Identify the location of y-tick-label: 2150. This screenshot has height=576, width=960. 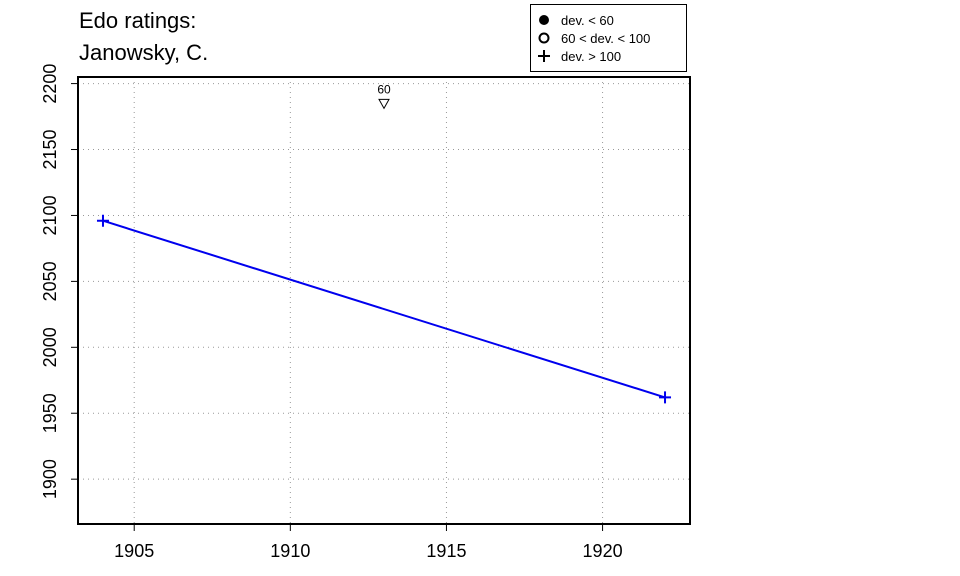
(50, 149).